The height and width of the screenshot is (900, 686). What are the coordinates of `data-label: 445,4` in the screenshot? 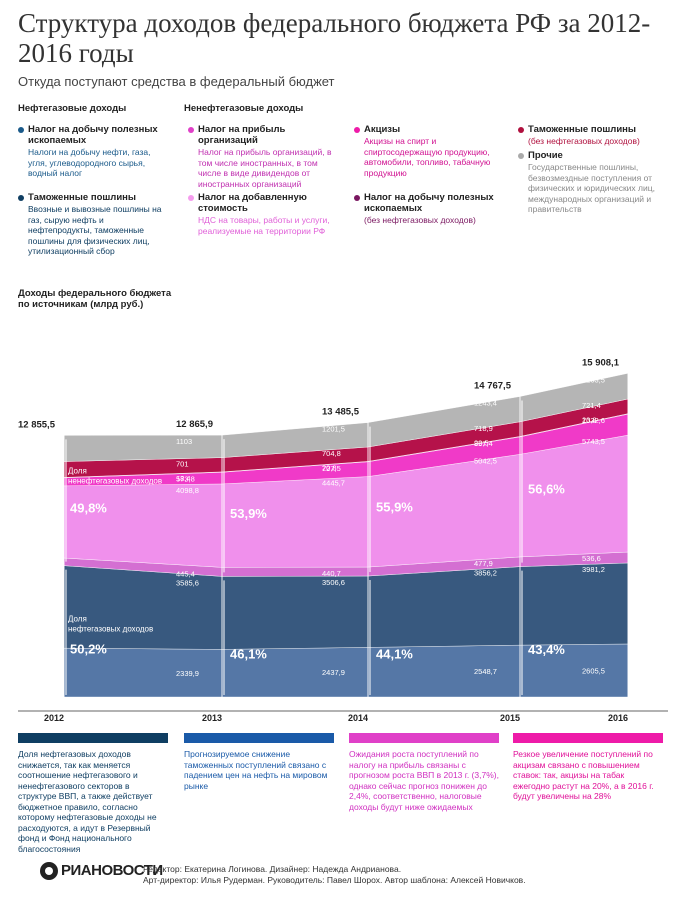 It's located at (185, 573).